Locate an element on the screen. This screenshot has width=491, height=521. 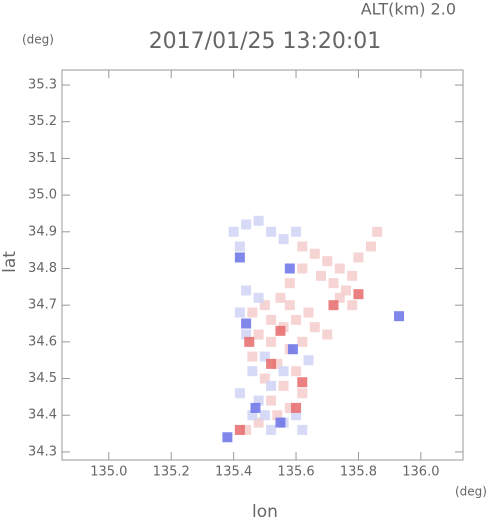
y-tick-label: 35.3 is located at coordinates (42, 85).